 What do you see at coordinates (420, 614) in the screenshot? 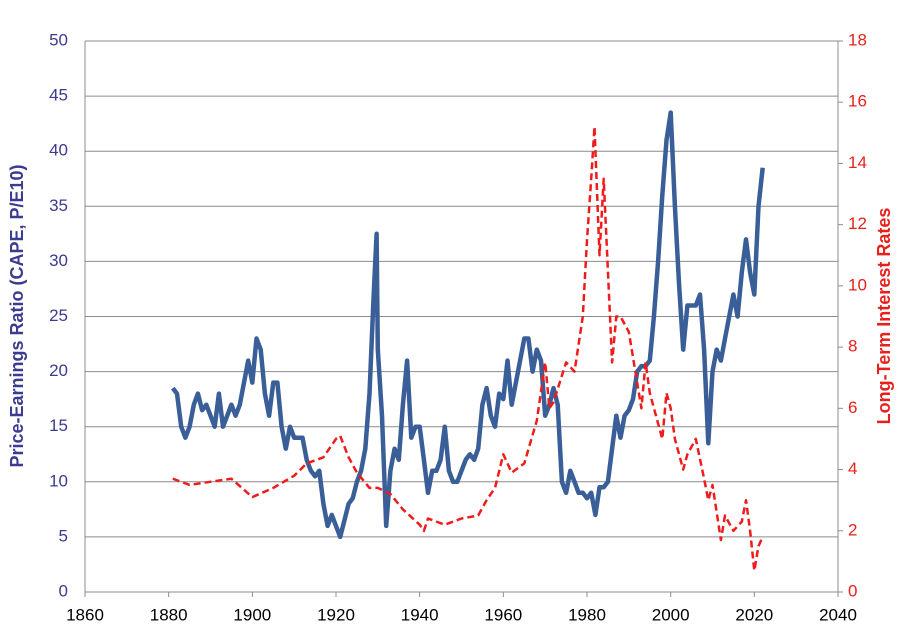
I see `x-tick-label: 1940` at bounding box center [420, 614].